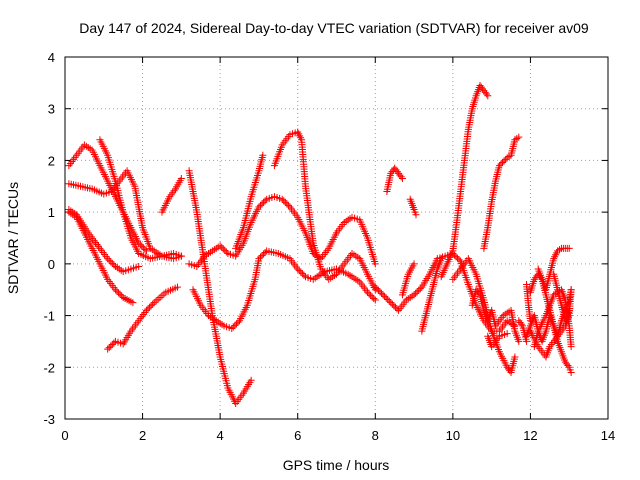 This screenshot has width=640, height=480. I want to click on series-track-i, so click(284, 289).